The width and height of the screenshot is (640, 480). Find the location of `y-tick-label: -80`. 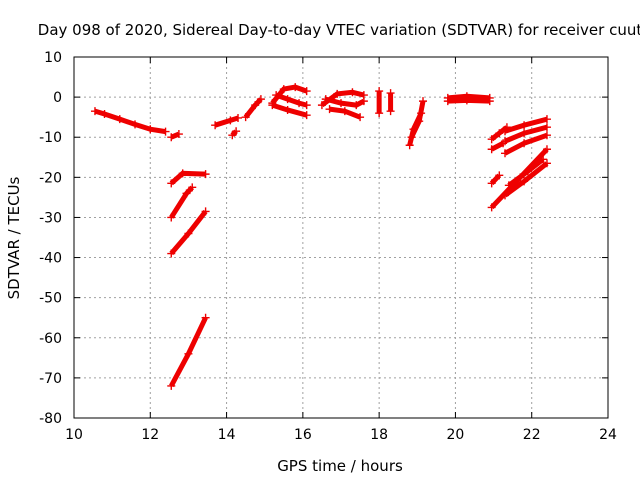

y-tick-label: -80 is located at coordinates (50, 419).